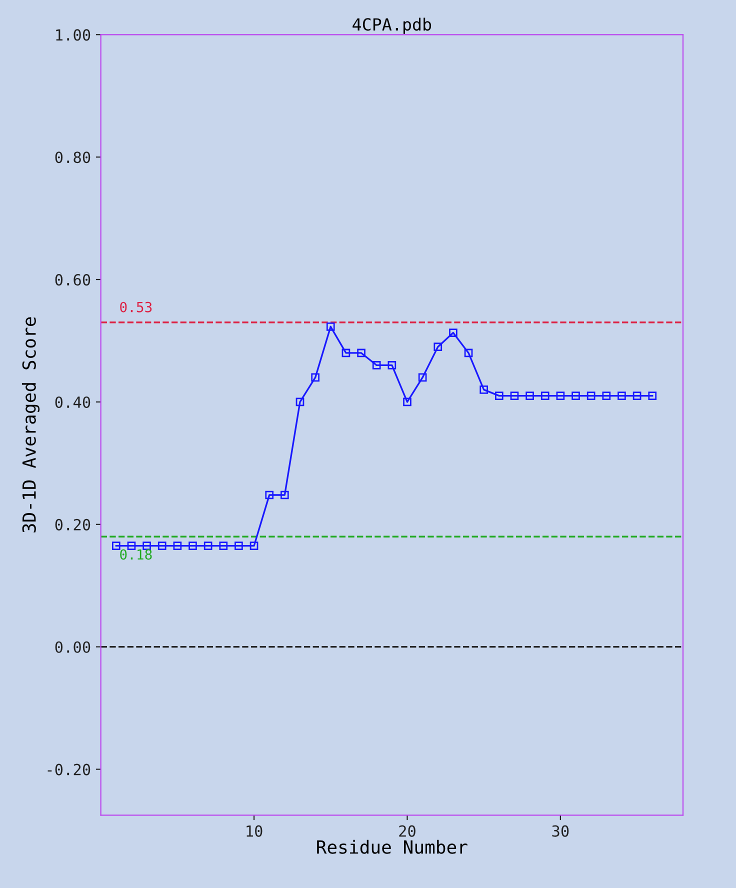 This screenshot has width=736, height=888. What do you see at coordinates (392, 26) in the screenshot?
I see `chart-title: 4CPA.pdb` at bounding box center [392, 26].